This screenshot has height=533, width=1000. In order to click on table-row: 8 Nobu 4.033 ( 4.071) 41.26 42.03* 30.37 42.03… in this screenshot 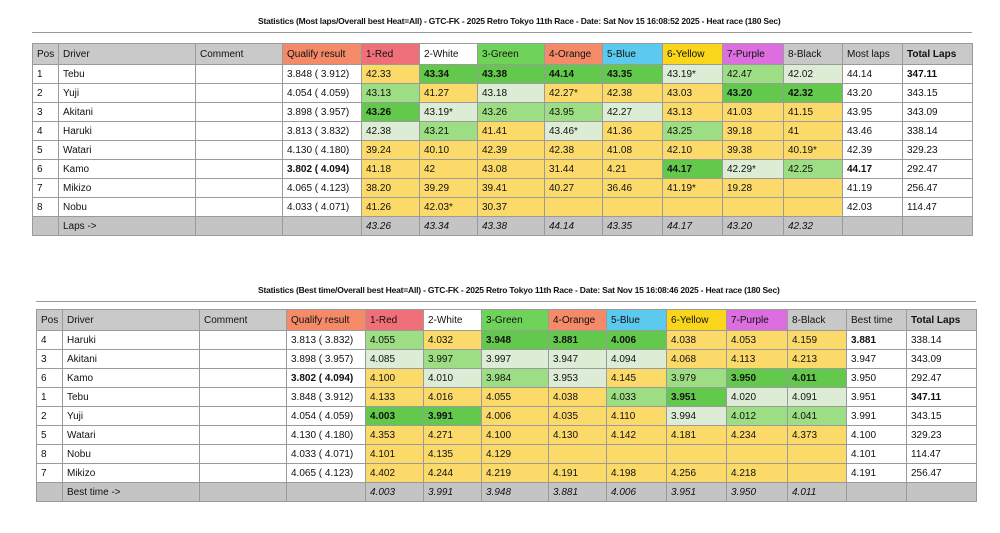, I will do `click(502, 207)`.